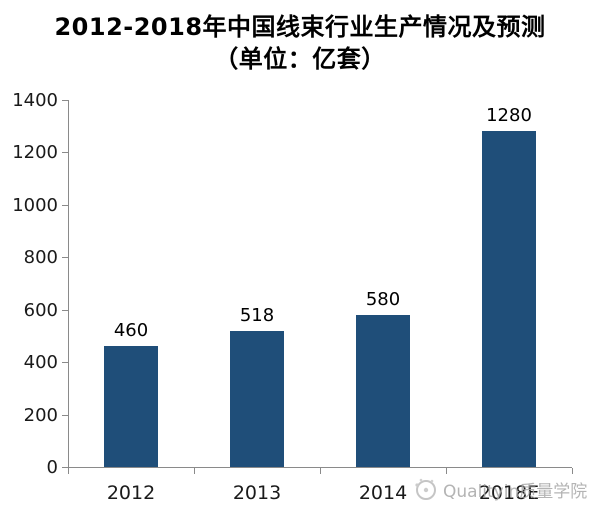  I want to click on x-axis-line, so click(320, 467).